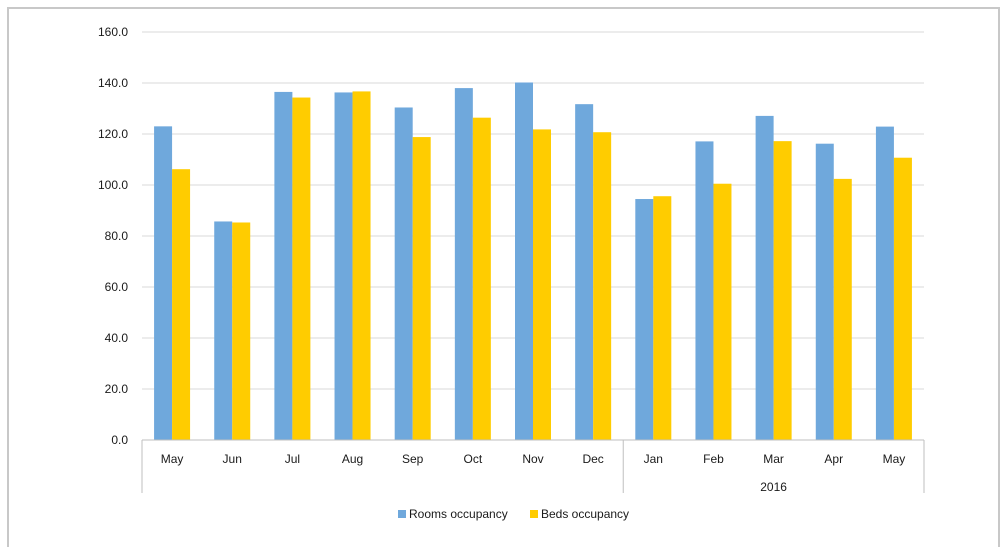 Image resolution: width=1003 pixels, height=547 pixels. Describe the element at coordinates (113, 185) in the screenshot. I see `y-tick-label: 100.0` at that location.